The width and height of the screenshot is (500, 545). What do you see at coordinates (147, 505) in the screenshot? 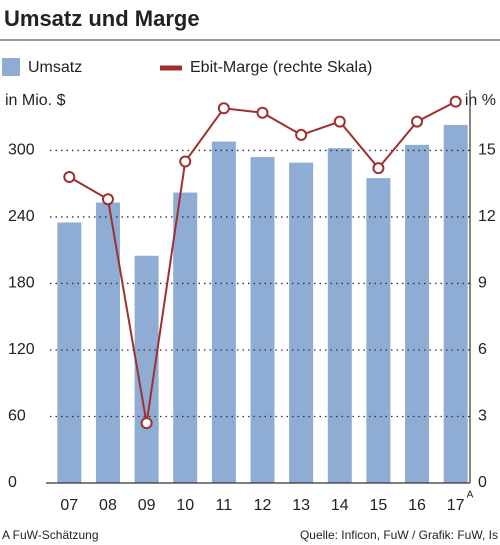
I see `x-tick-label: 09` at bounding box center [147, 505].